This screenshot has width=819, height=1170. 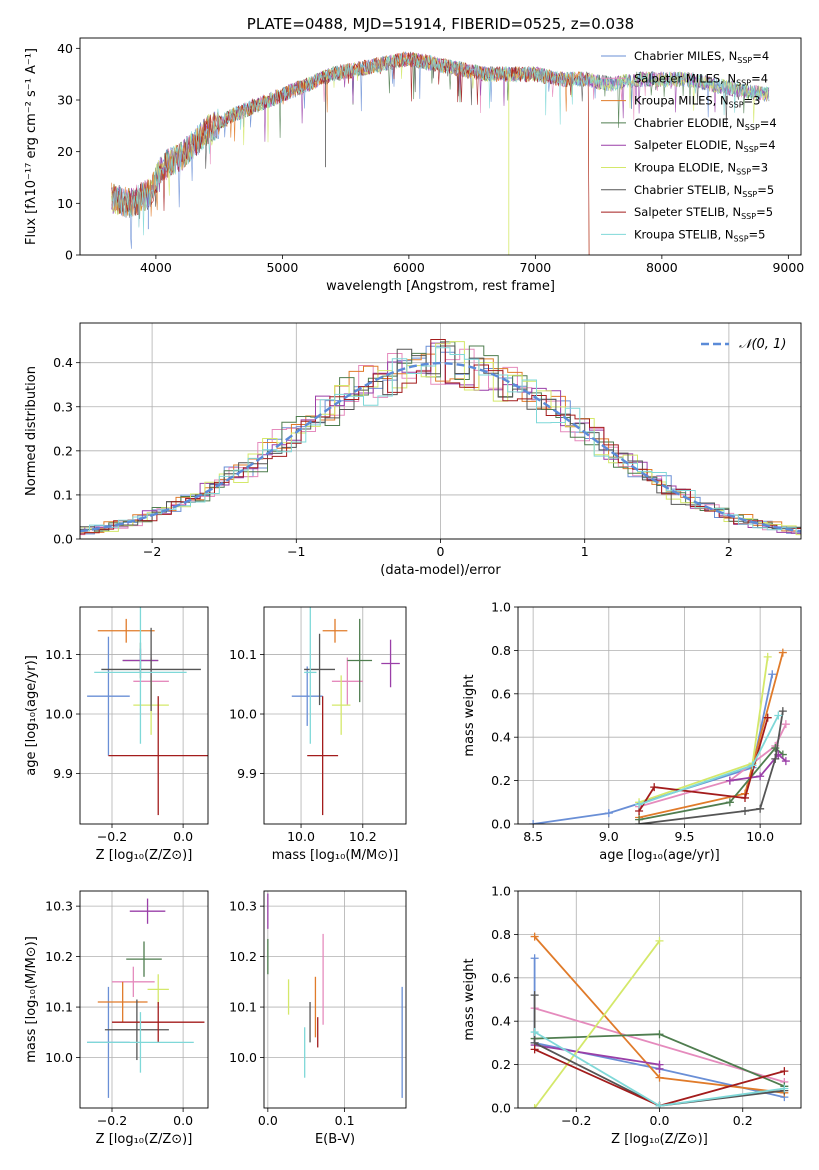 I want to click on y-tick-label: 20, so click(x=65, y=151).